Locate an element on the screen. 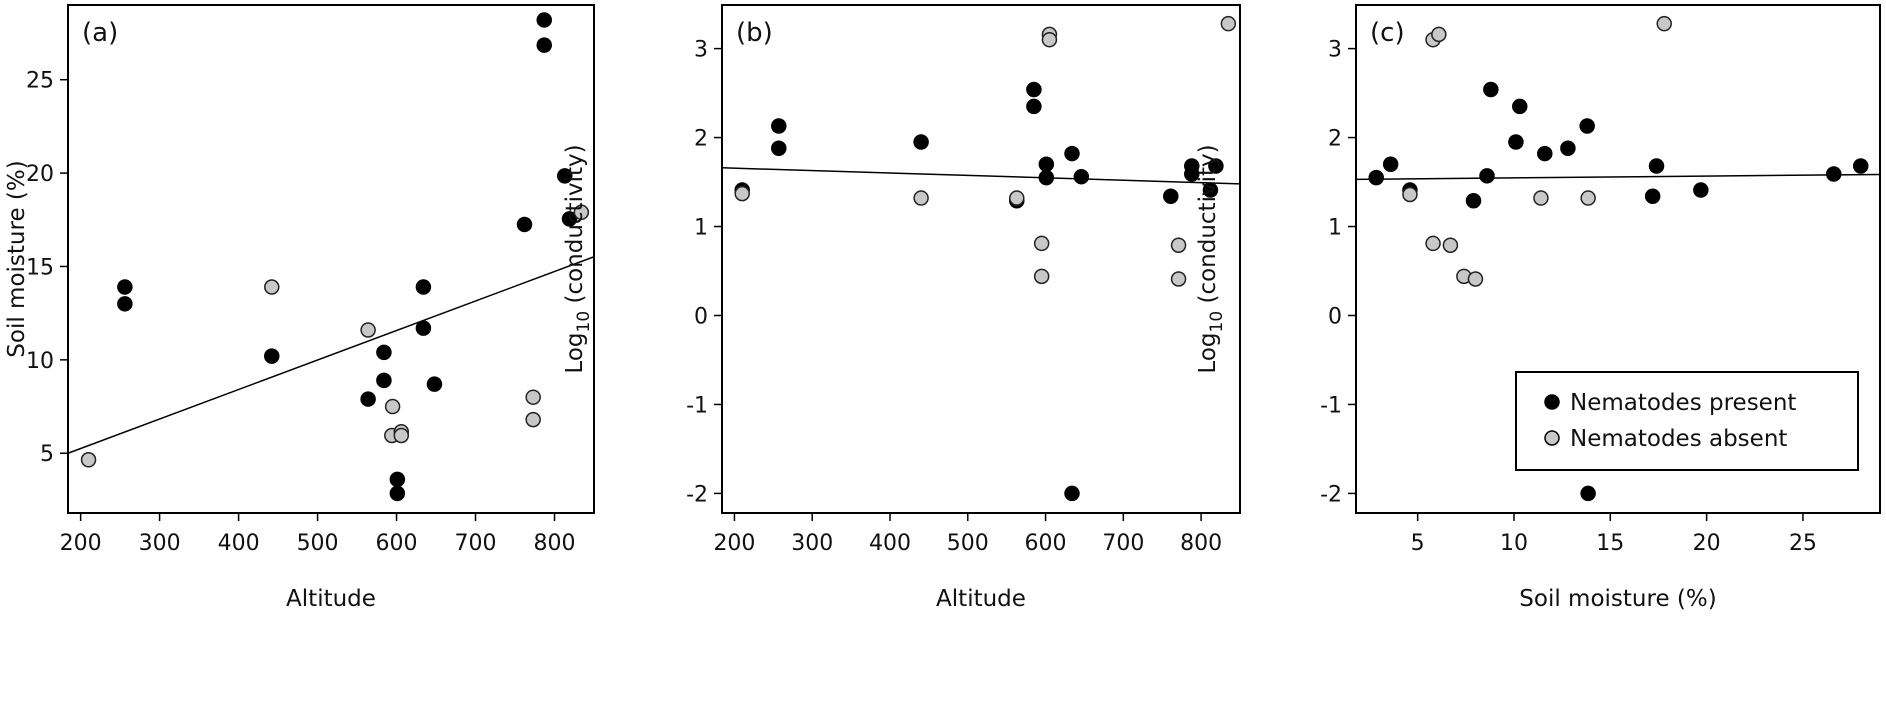 The height and width of the screenshot is (719, 1886). x-tick-label: 200 is located at coordinates (734, 543).